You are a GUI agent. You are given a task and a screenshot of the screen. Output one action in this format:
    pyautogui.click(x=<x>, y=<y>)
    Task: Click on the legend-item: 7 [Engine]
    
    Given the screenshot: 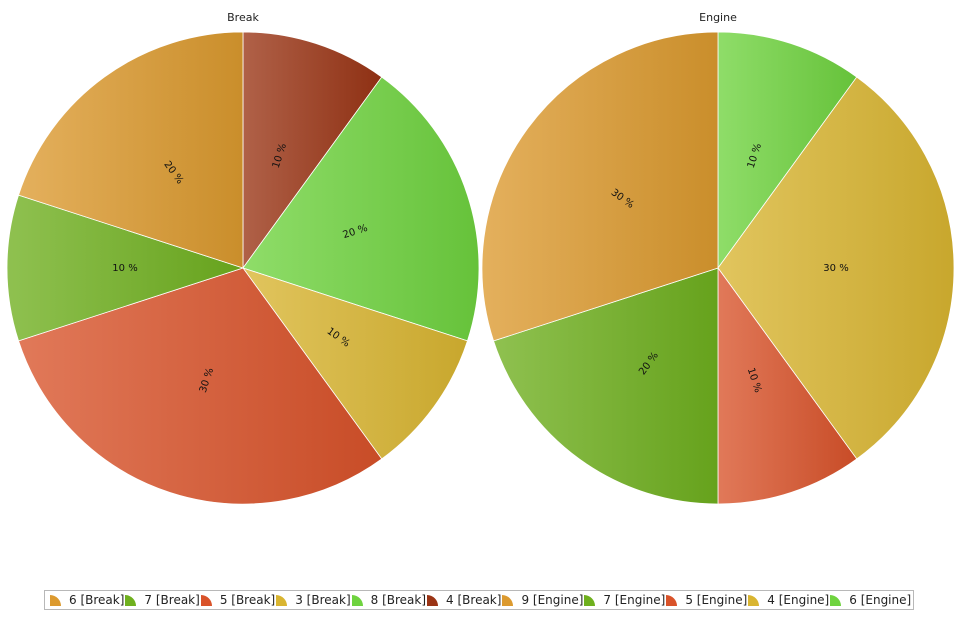 What is the action you would take?
    pyautogui.click(x=624, y=600)
    